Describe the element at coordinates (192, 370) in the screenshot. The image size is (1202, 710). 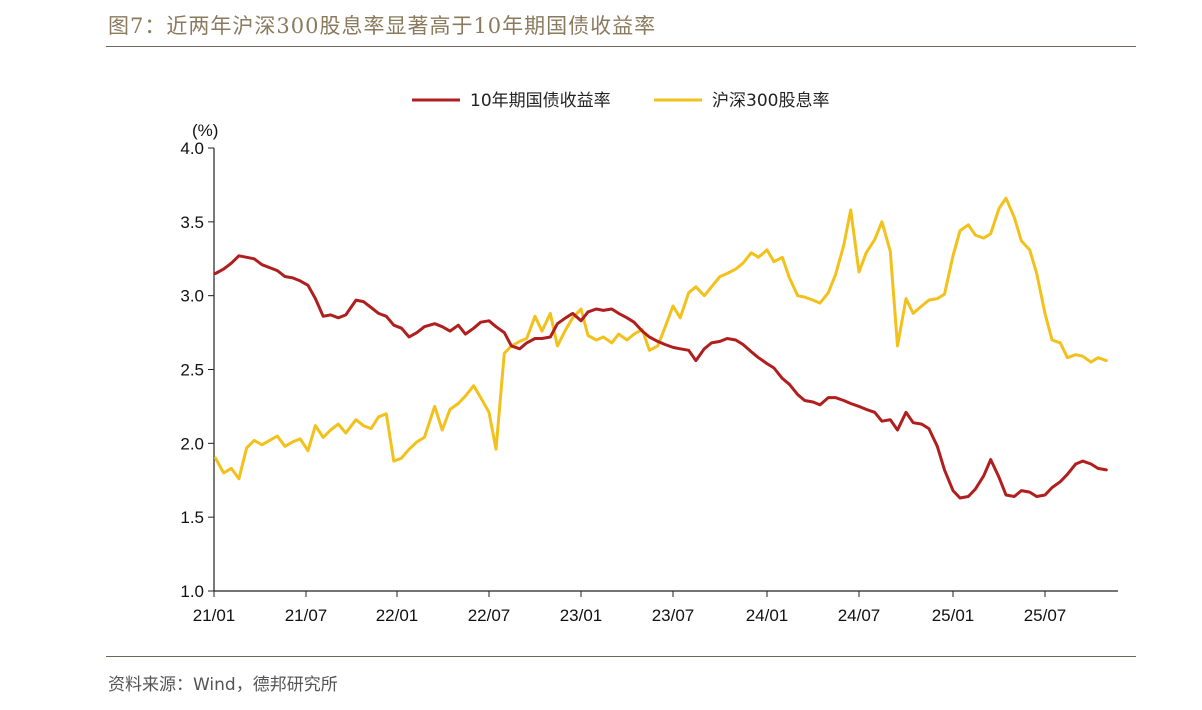
I see `y-tick-label: 2.5` at that location.